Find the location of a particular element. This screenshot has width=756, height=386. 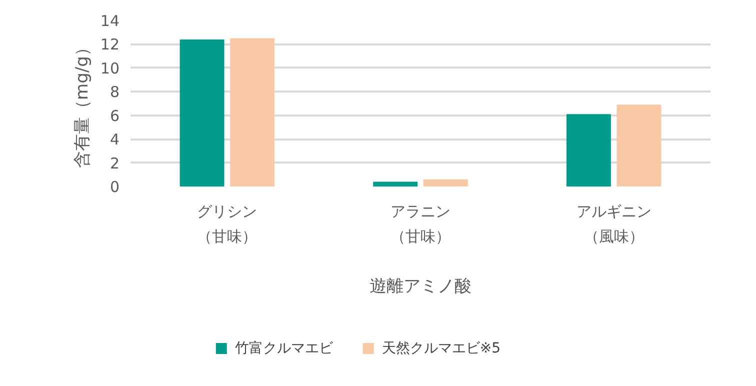

y-tick-label: 0 is located at coordinates (115, 187).